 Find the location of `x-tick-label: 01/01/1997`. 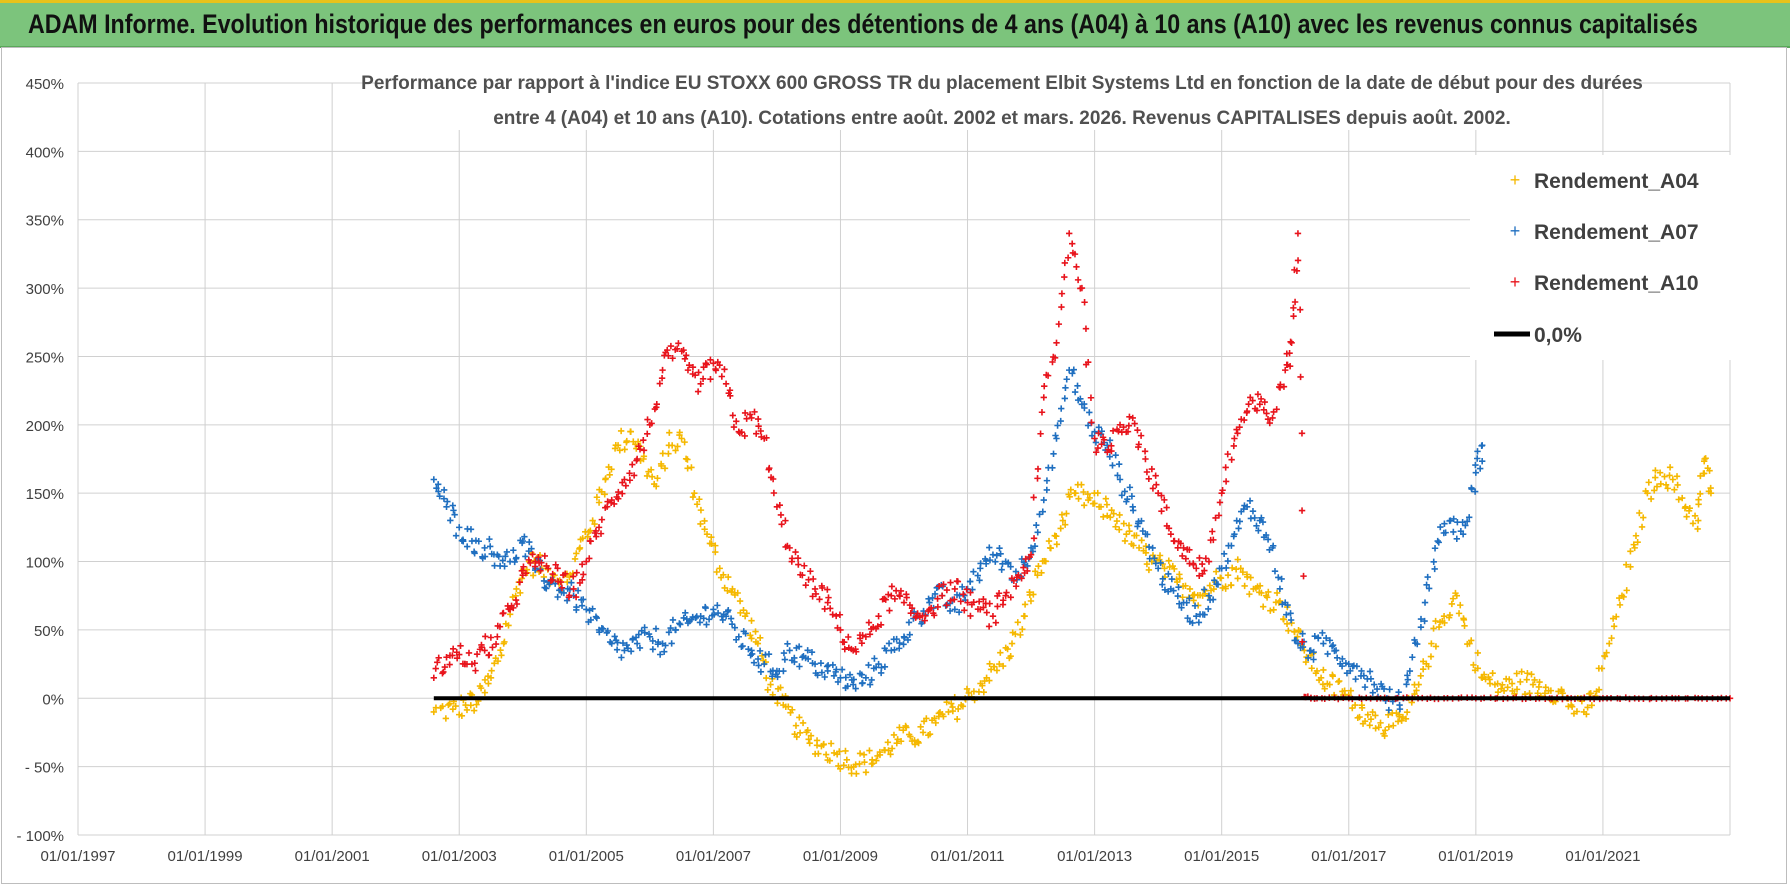

x-tick-label: 01/01/1997 is located at coordinates (77, 856).